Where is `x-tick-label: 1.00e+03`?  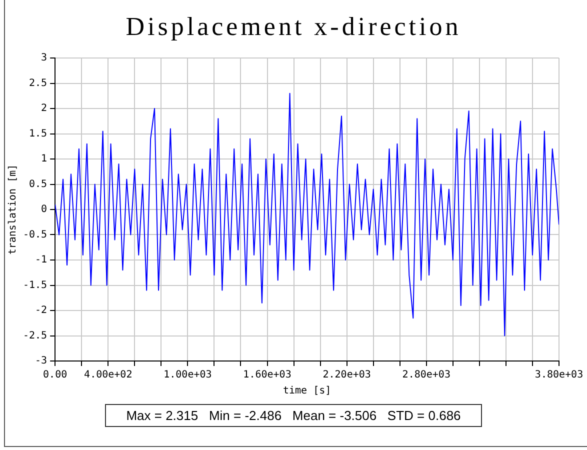 x-tick-label: 1.00e+03 is located at coordinates (188, 375).